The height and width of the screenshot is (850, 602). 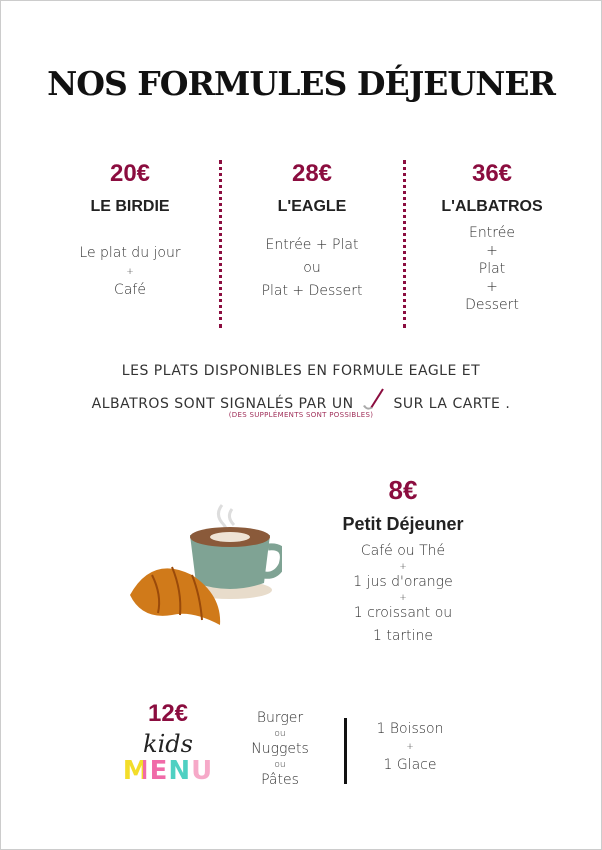 I want to click on formule-name: LE BIRDIE, so click(x=130, y=206).